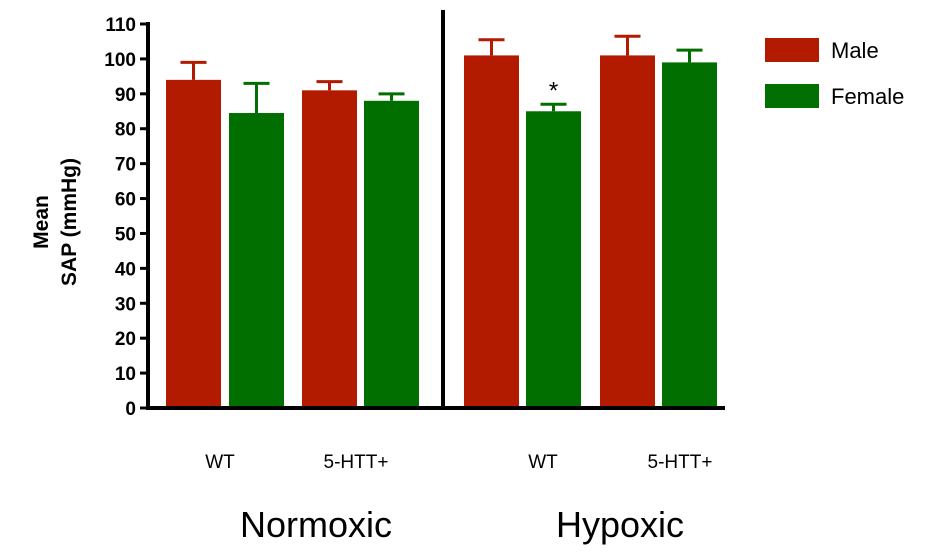  What do you see at coordinates (125, 130) in the screenshot?
I see `y-tick-label-80: 80` at bounding box center [125, 130].